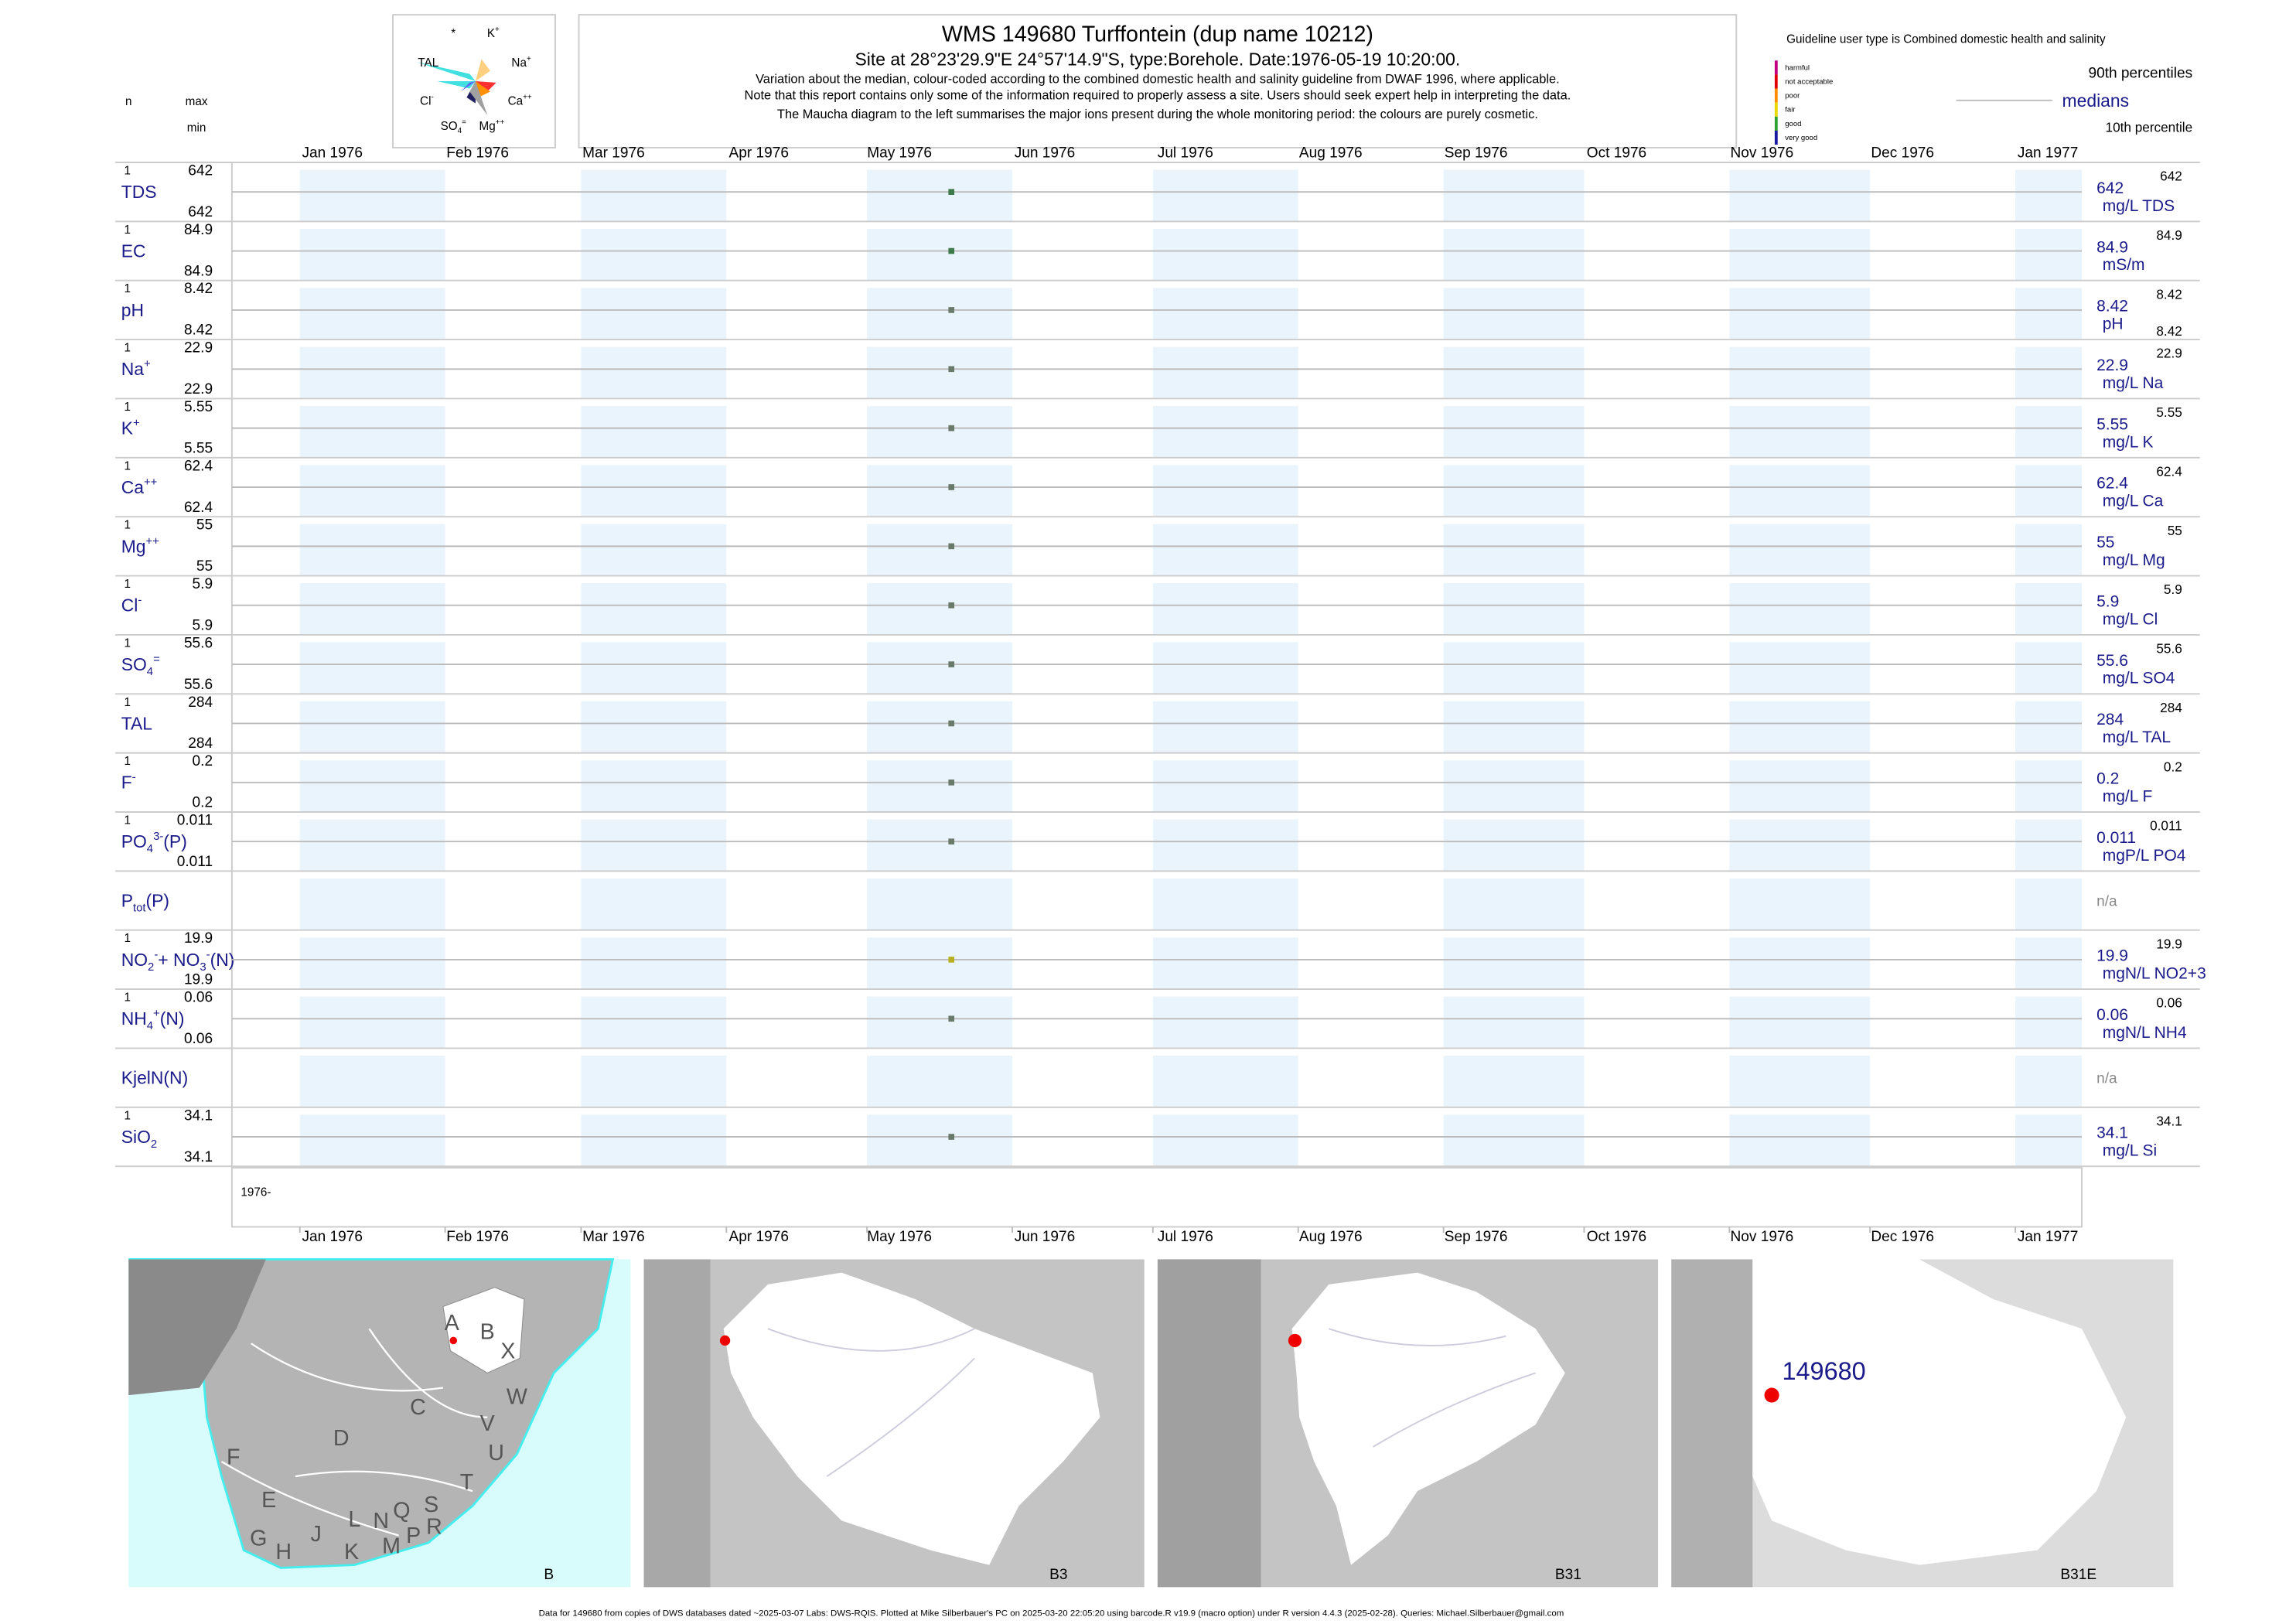 Image resolution: width=2296 pixels, height=1624 pixels. I want to click on min-label: 55.6, so click(198, 685).